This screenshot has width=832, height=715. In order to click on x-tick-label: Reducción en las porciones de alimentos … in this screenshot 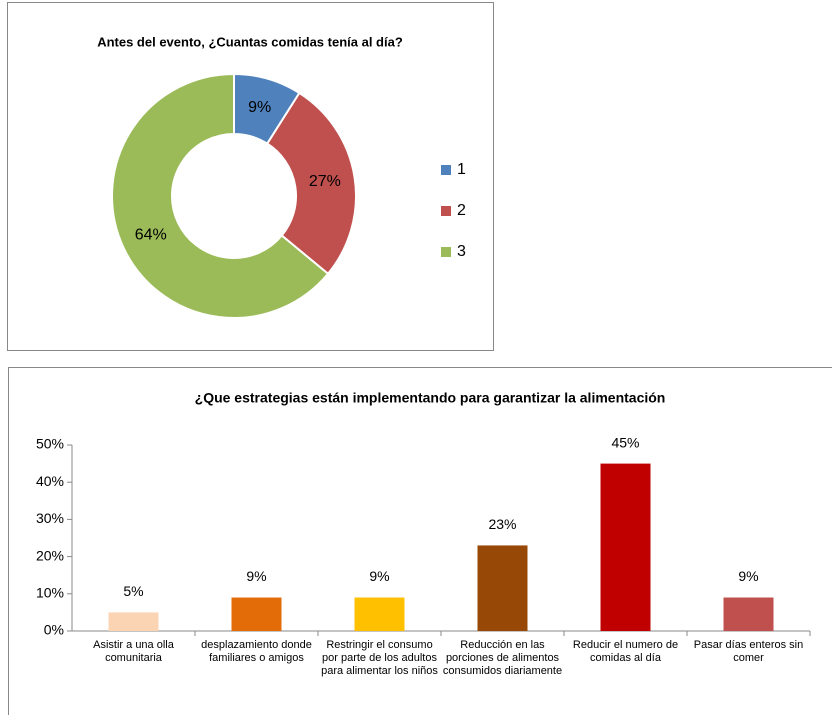, I will do `click(502, 658)`.